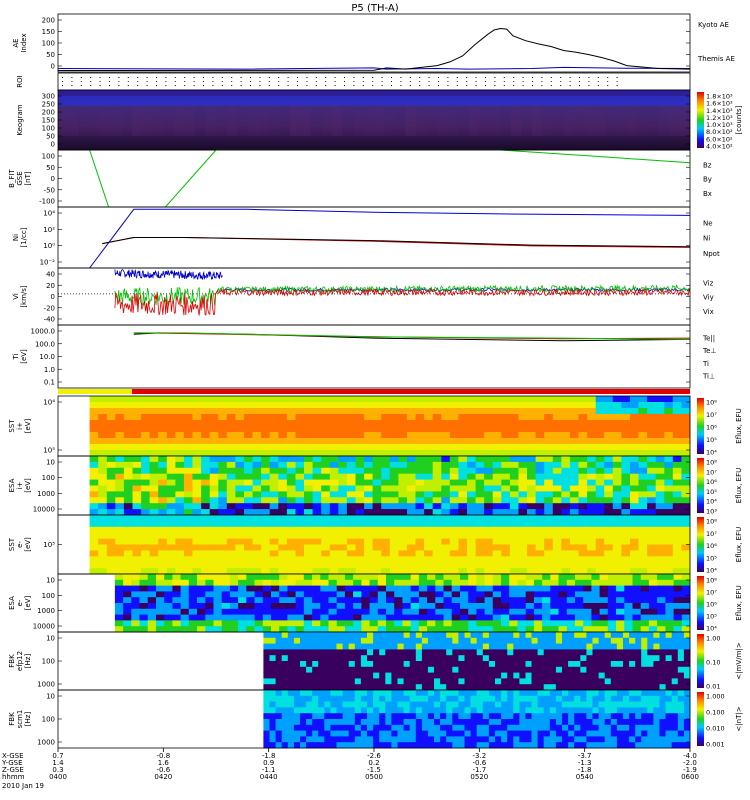  What do you see at coordinates (690, 777) in the screenshot?
I see `footer-time-label: 0600` at bounding box center [690, 777].